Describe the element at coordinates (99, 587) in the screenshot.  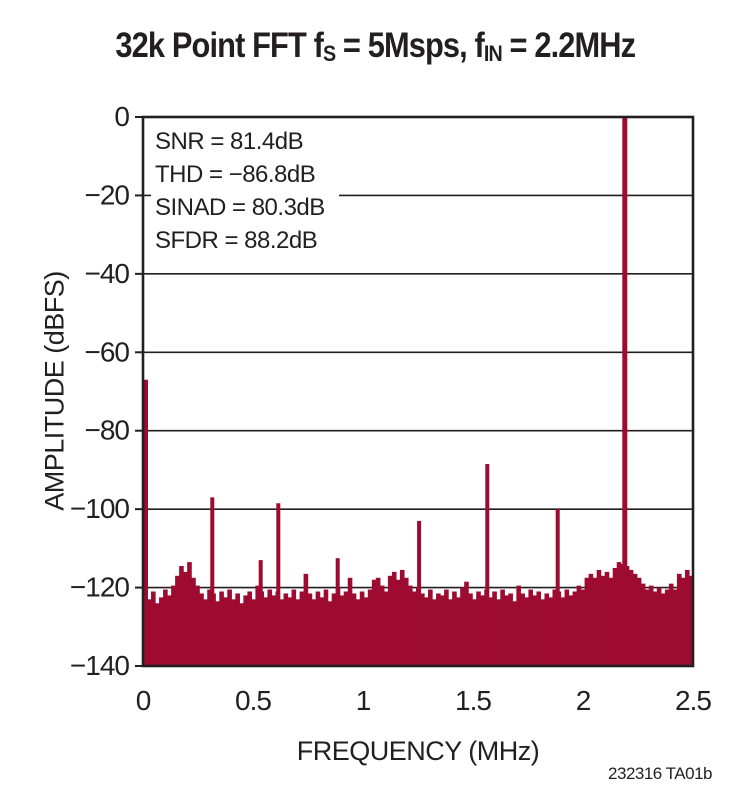
I see `y-tick-label: −120` at that location.